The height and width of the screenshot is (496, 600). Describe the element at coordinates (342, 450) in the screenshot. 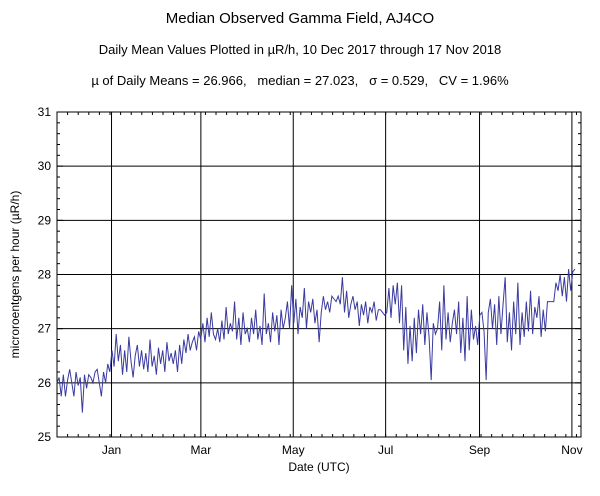

I see `x-tick-labels: Jan Mar May Jul Sep Nov` at that location.